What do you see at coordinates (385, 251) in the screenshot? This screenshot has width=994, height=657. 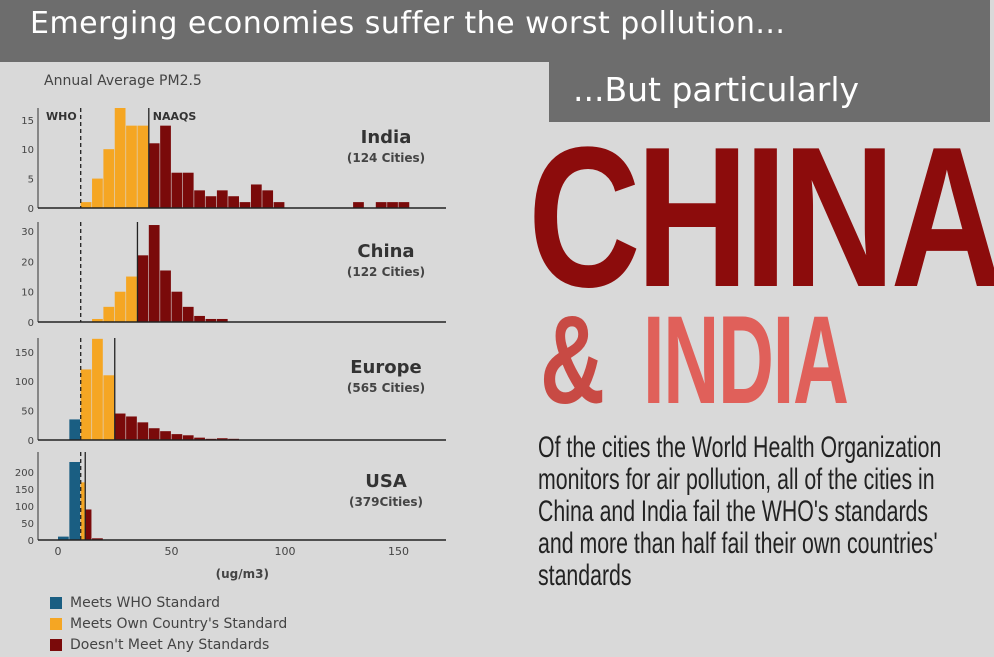 I see `panel-title-china: China` at bounding box center [385, 251].